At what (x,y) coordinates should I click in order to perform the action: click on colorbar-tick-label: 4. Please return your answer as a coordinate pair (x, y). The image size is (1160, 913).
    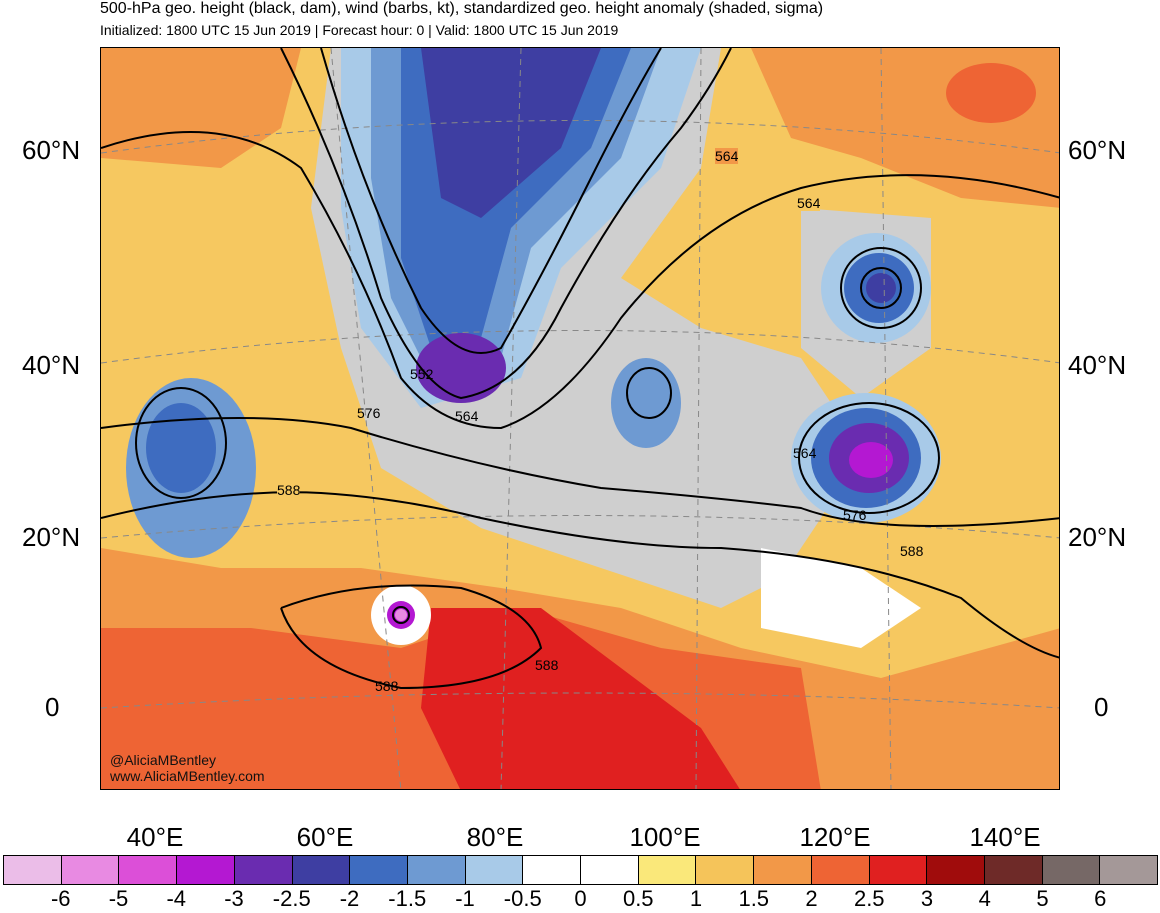
    Looking at the image, I should click on (984, 898).